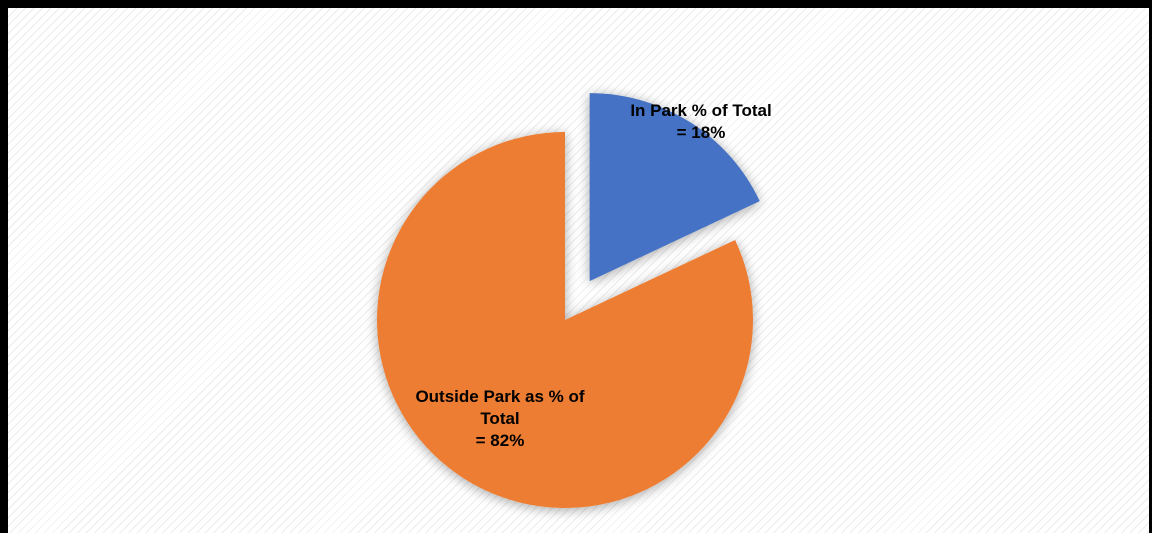  What do you see at coordinates (674, 187) in the screenshot?
I see `pie-slice-in-park` at bounding box center [674, 187].